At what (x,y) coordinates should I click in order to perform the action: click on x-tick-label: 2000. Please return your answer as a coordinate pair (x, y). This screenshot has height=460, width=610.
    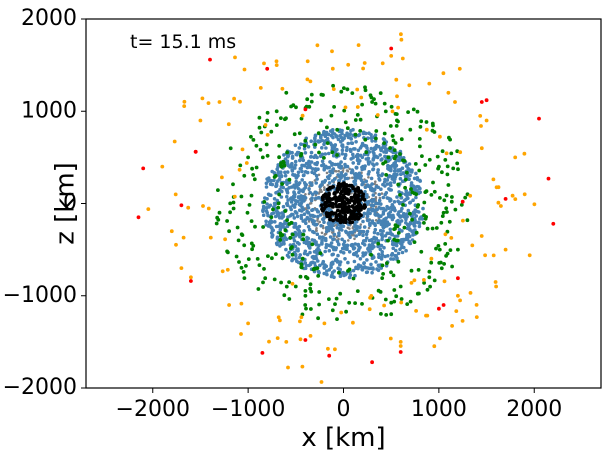
    Looking at the image, I should click on (534, 409).